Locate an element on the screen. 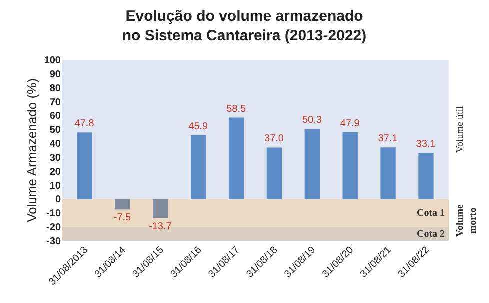 The width and height of the screenshot is (489, 303). data-label: 58.5 is located at coordinates (236, 109).